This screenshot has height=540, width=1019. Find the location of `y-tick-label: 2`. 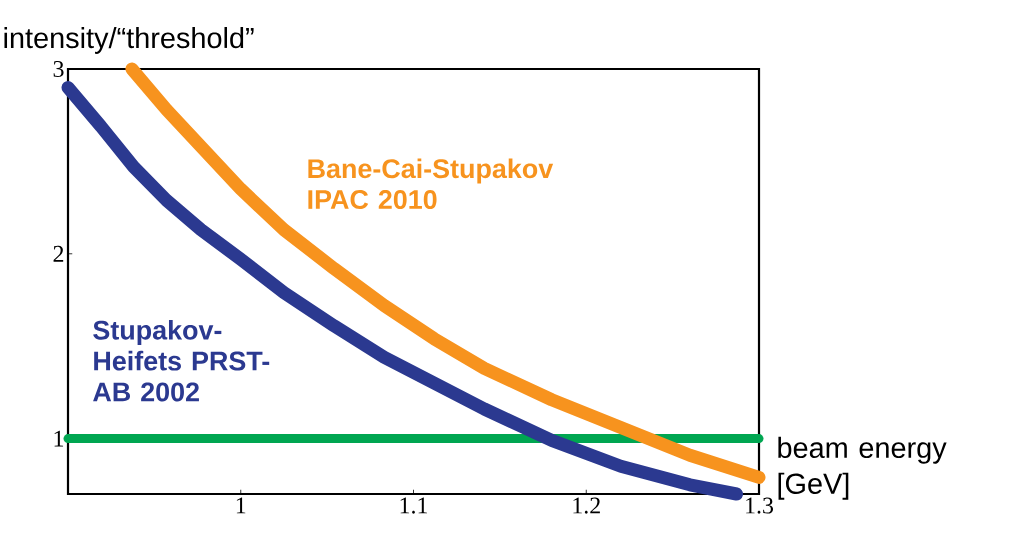

y-tick-label: 2 is located at coordinates (58, 253).